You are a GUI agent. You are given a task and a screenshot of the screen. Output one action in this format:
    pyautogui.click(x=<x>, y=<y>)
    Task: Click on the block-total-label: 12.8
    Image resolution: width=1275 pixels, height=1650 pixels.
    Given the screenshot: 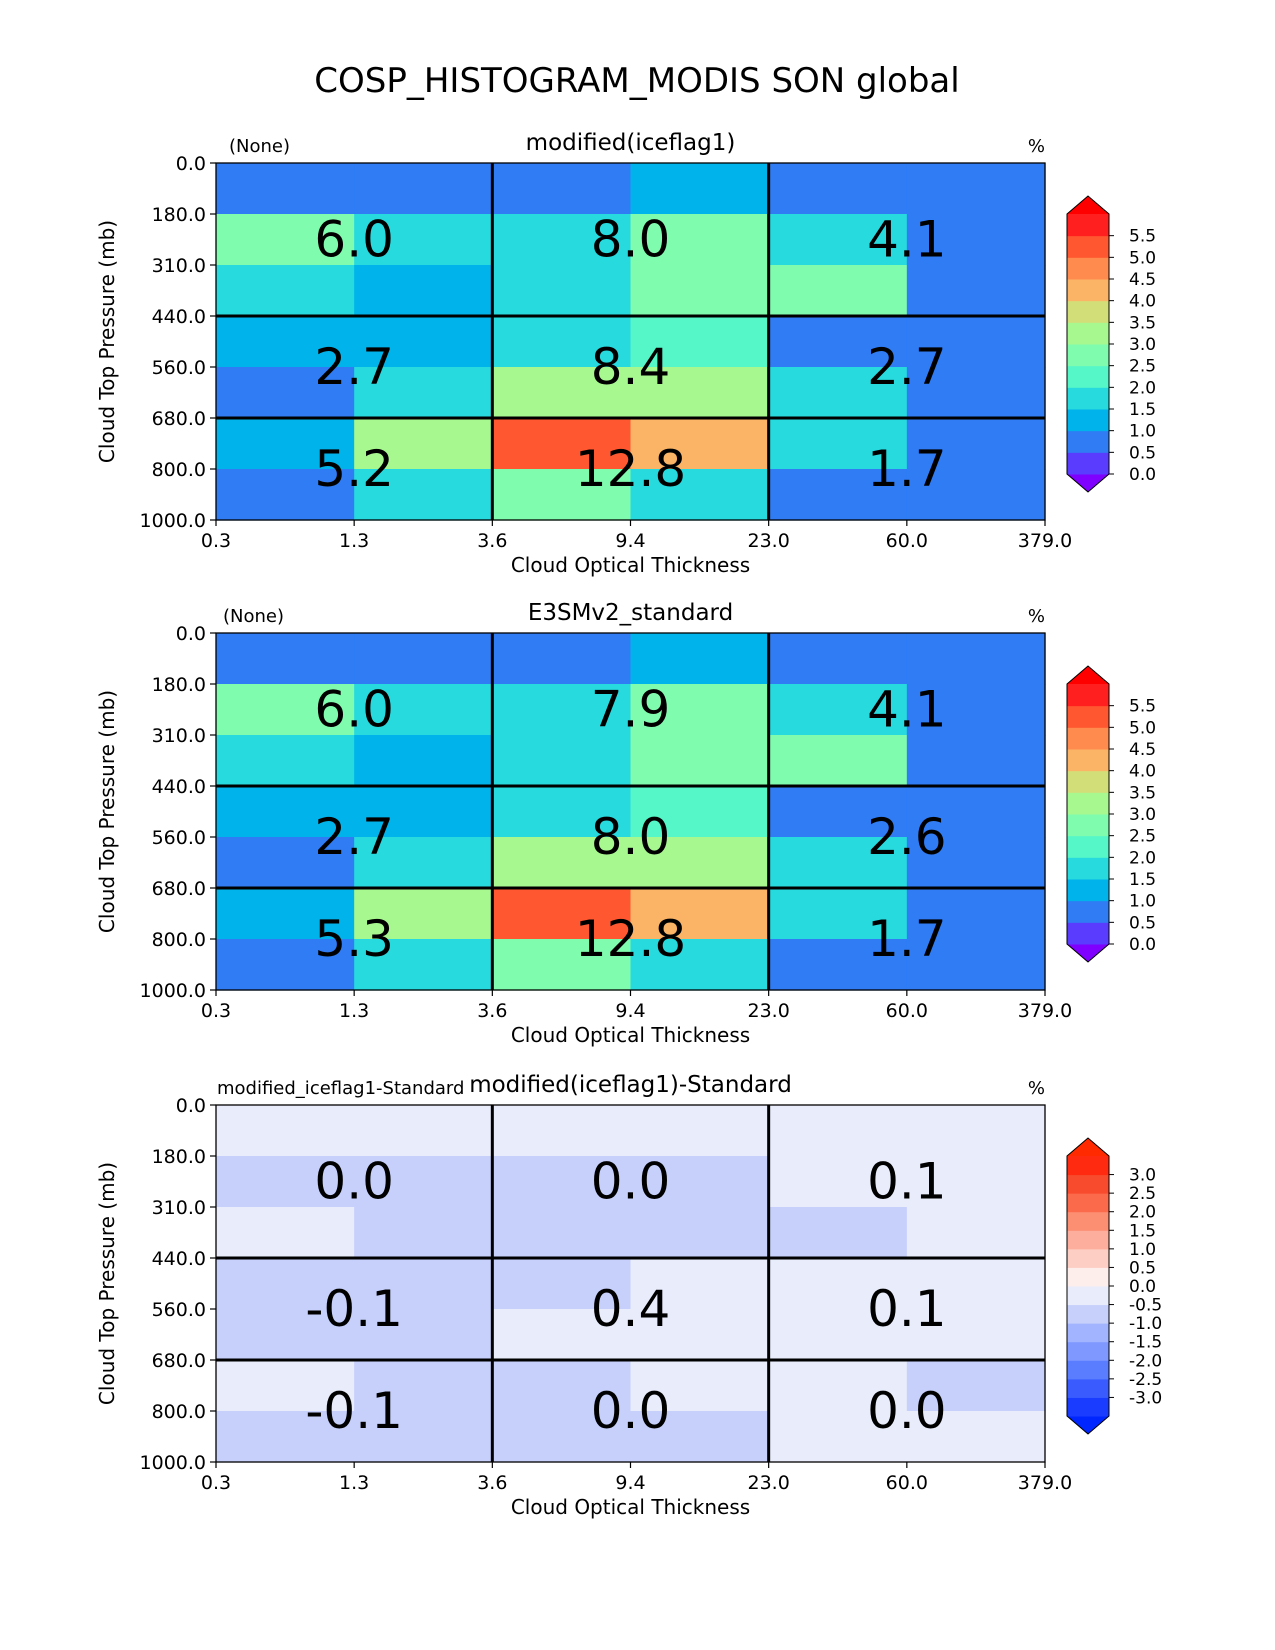 What is the action you would take?
    pyautogui.click(x=630, y=469)
    